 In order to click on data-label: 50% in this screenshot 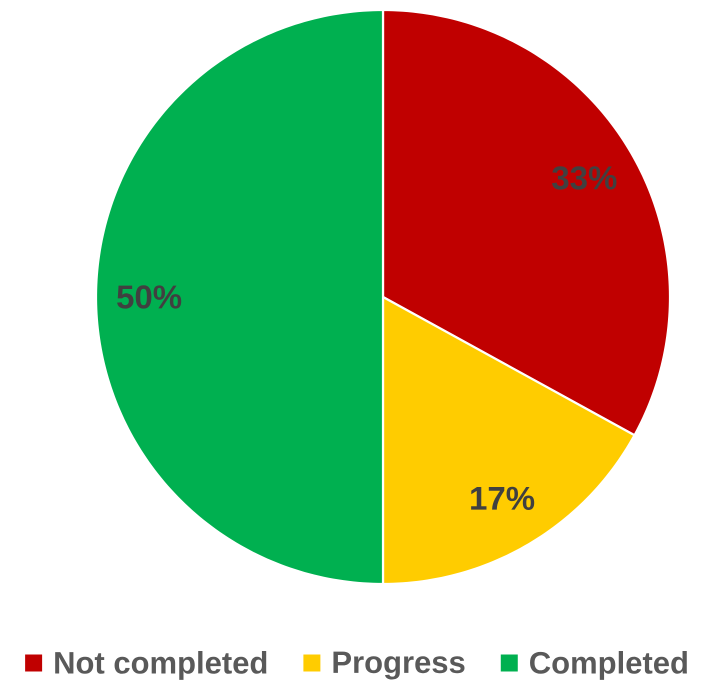, I will do `click(149, 297)`.